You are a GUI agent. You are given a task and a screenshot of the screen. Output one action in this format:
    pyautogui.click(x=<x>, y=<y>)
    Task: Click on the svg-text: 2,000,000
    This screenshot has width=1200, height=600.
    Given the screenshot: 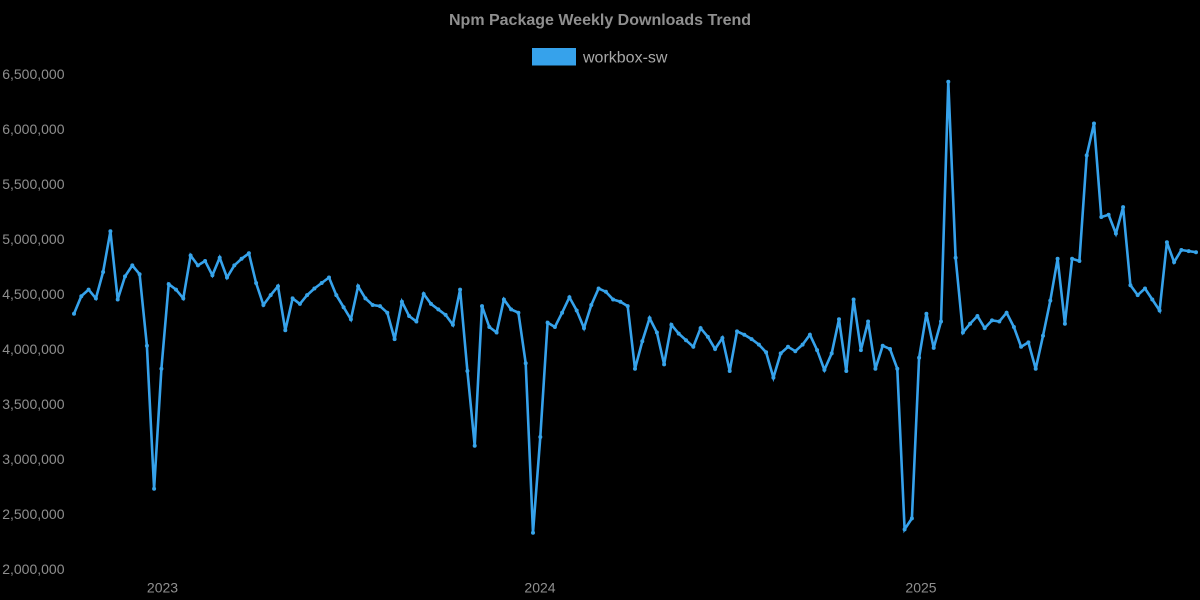 What is the action you would take?
    pyautogui.click(x=33, y=569)
    